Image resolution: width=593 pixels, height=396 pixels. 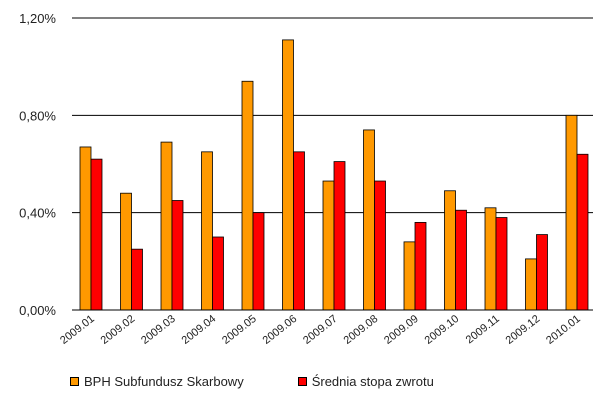 What do you see at coordinates (361, 330) in the screenshot?
I see `x-tick-label: 2009.08` at bounding box center [361, 330].